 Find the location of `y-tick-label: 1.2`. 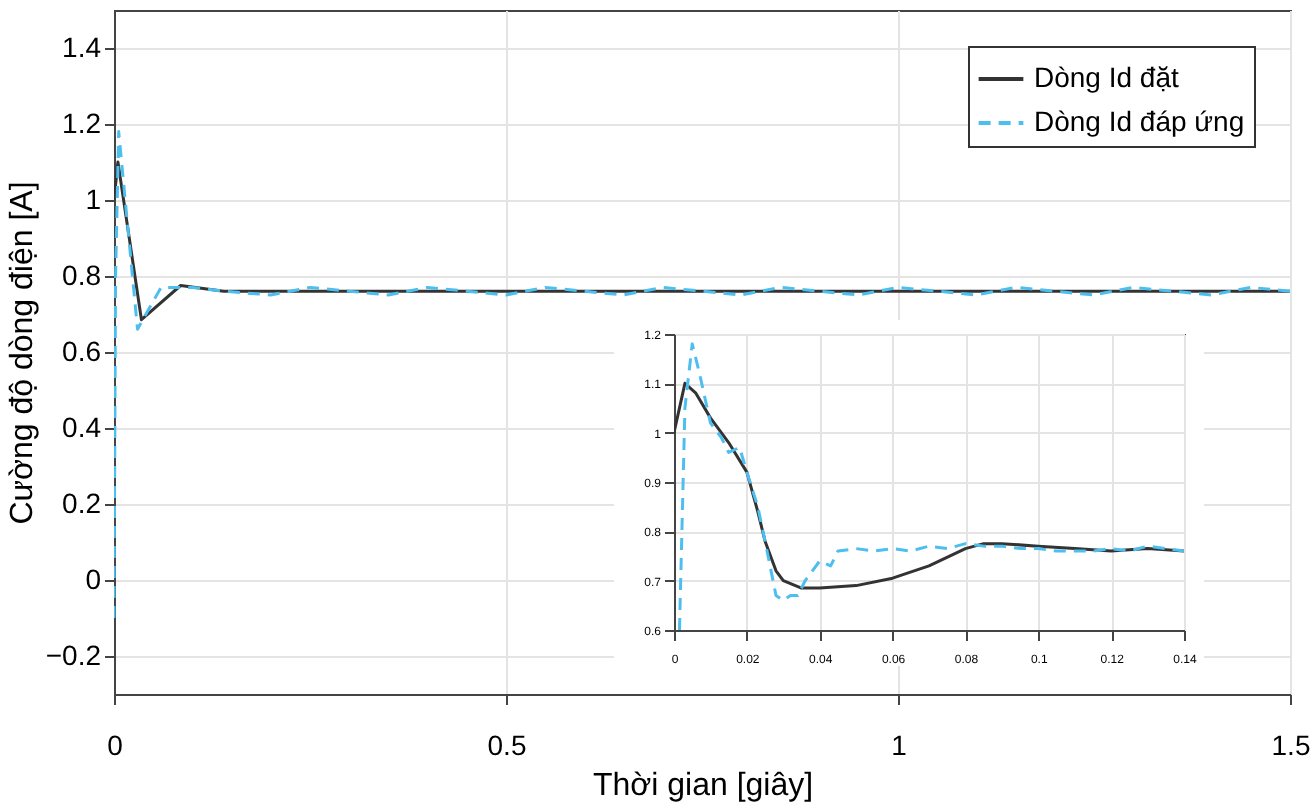

y-tick-label: 1.2 is located at coordinates (82, 123).